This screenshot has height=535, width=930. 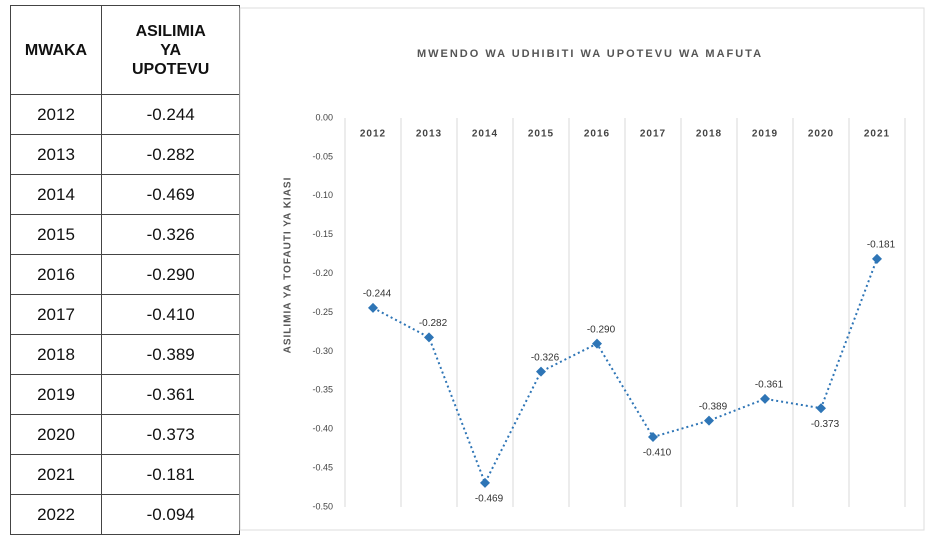 What do you see at coordinates (56, 394) in the screenshot?
I see `table-cell: 2019` at bounding box center [56, 394].